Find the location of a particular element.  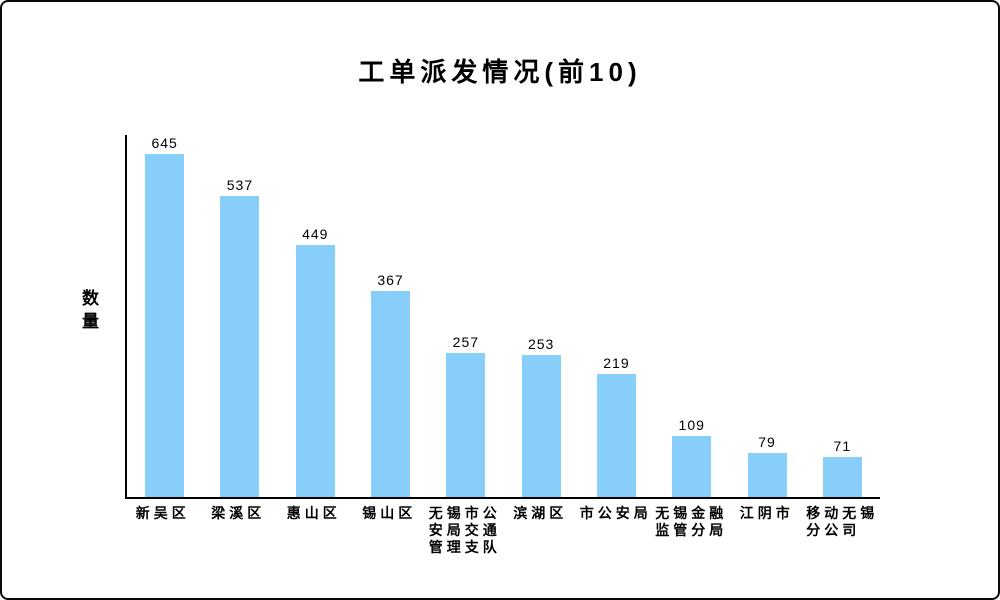

x-axis-label: 移动无锡 分公司 is located at coordinates (842, 521).